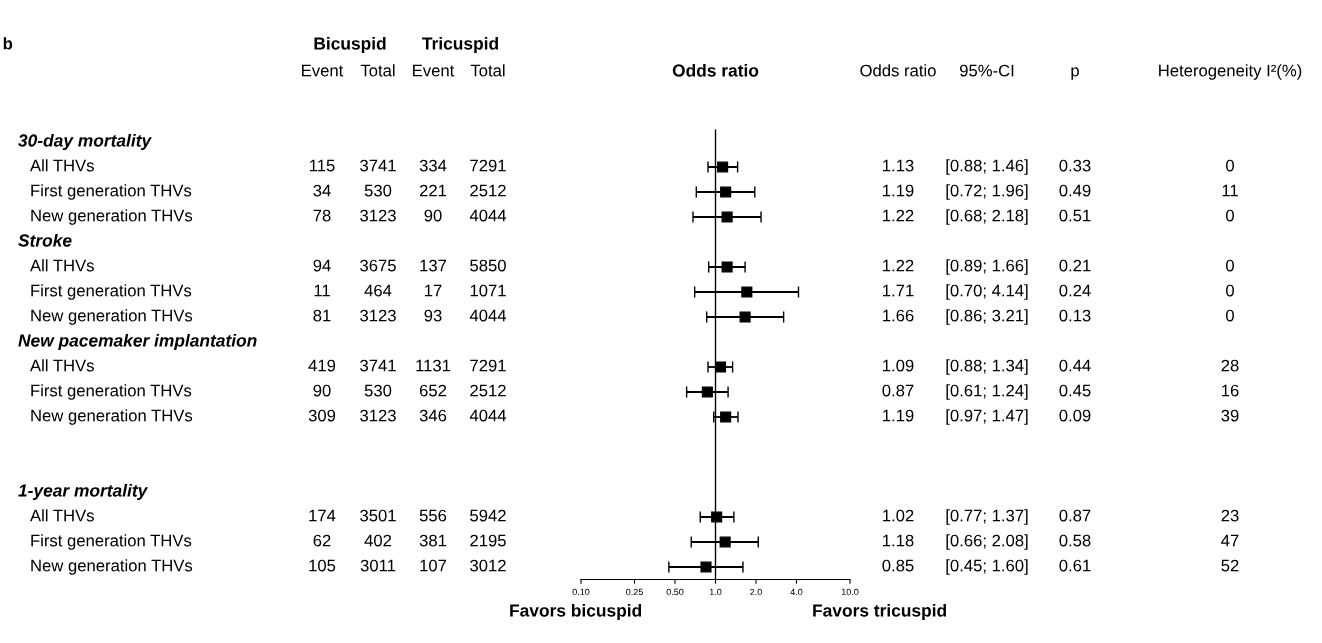  What do you see at coordinates (45, 240) in the screenshot?
I see `category-label: Stroke` at bounding box center [45, 240].